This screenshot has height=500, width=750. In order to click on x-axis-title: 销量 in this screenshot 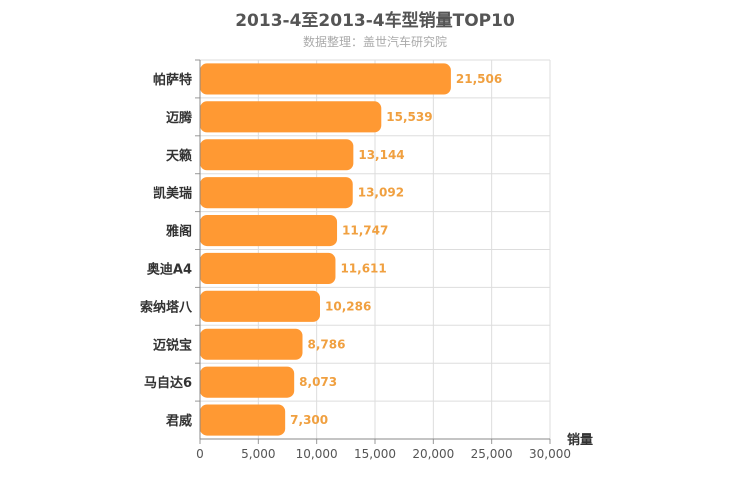, I will do `click(580, 440)`.